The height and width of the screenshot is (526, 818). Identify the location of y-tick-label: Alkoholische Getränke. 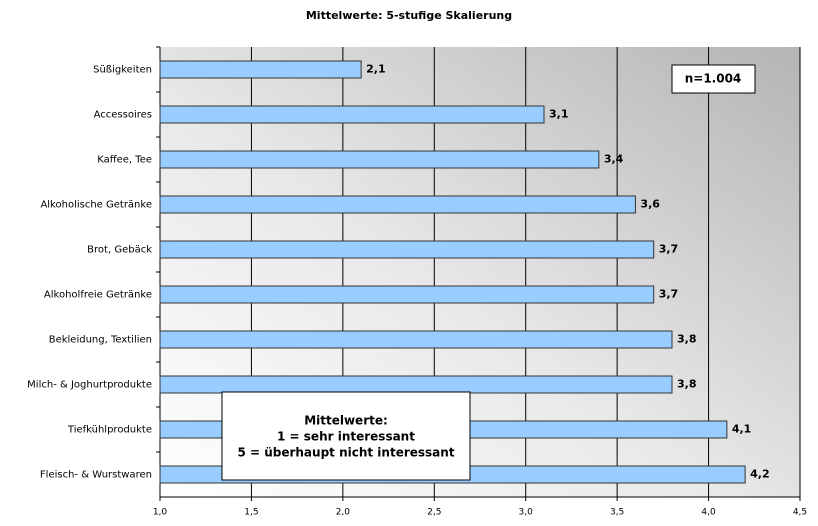
(96, 205).